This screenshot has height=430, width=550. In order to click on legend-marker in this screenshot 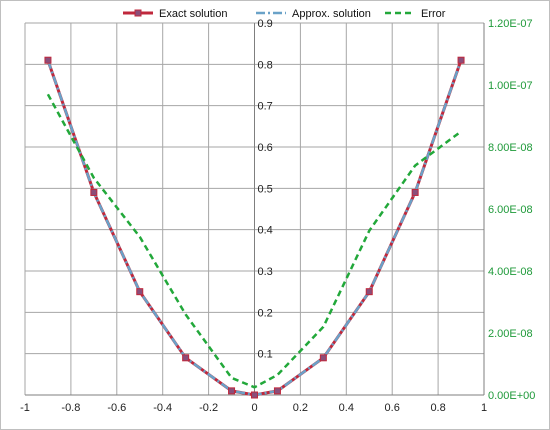, I will do `click(138, 13)`.